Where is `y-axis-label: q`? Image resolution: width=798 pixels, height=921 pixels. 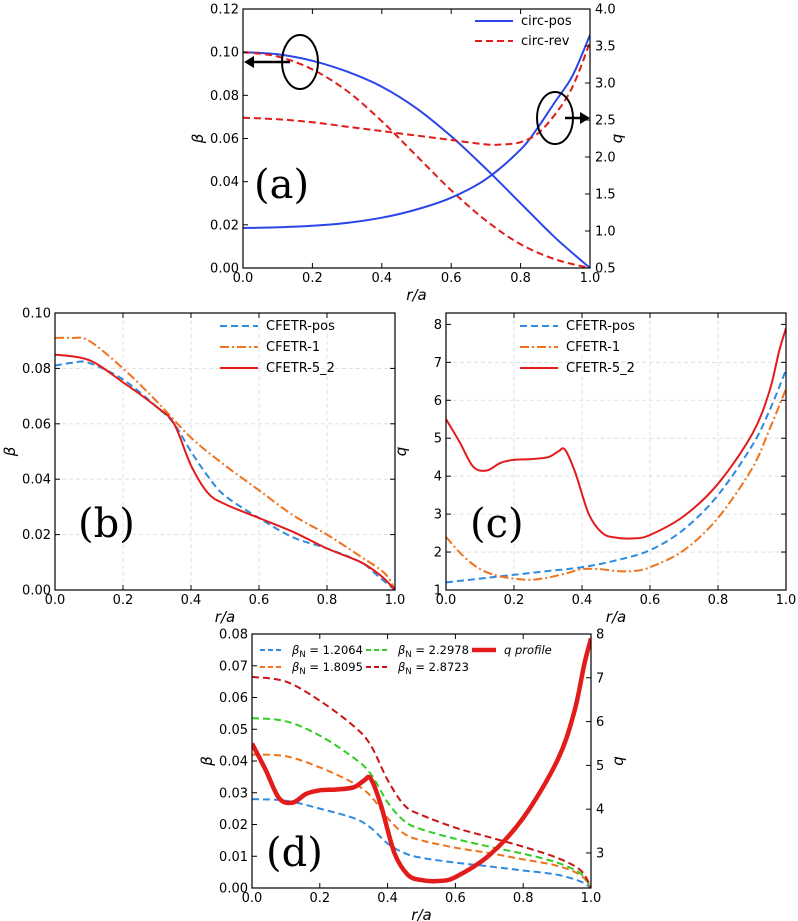 y-axis-label: q is located at coordinates (401, 452).